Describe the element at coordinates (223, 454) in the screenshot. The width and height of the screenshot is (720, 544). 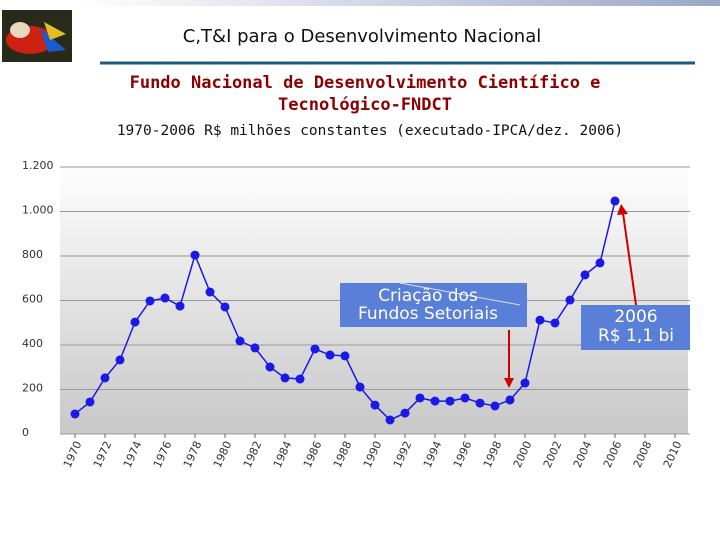
I see `x-tick-label: 1980` at that location.